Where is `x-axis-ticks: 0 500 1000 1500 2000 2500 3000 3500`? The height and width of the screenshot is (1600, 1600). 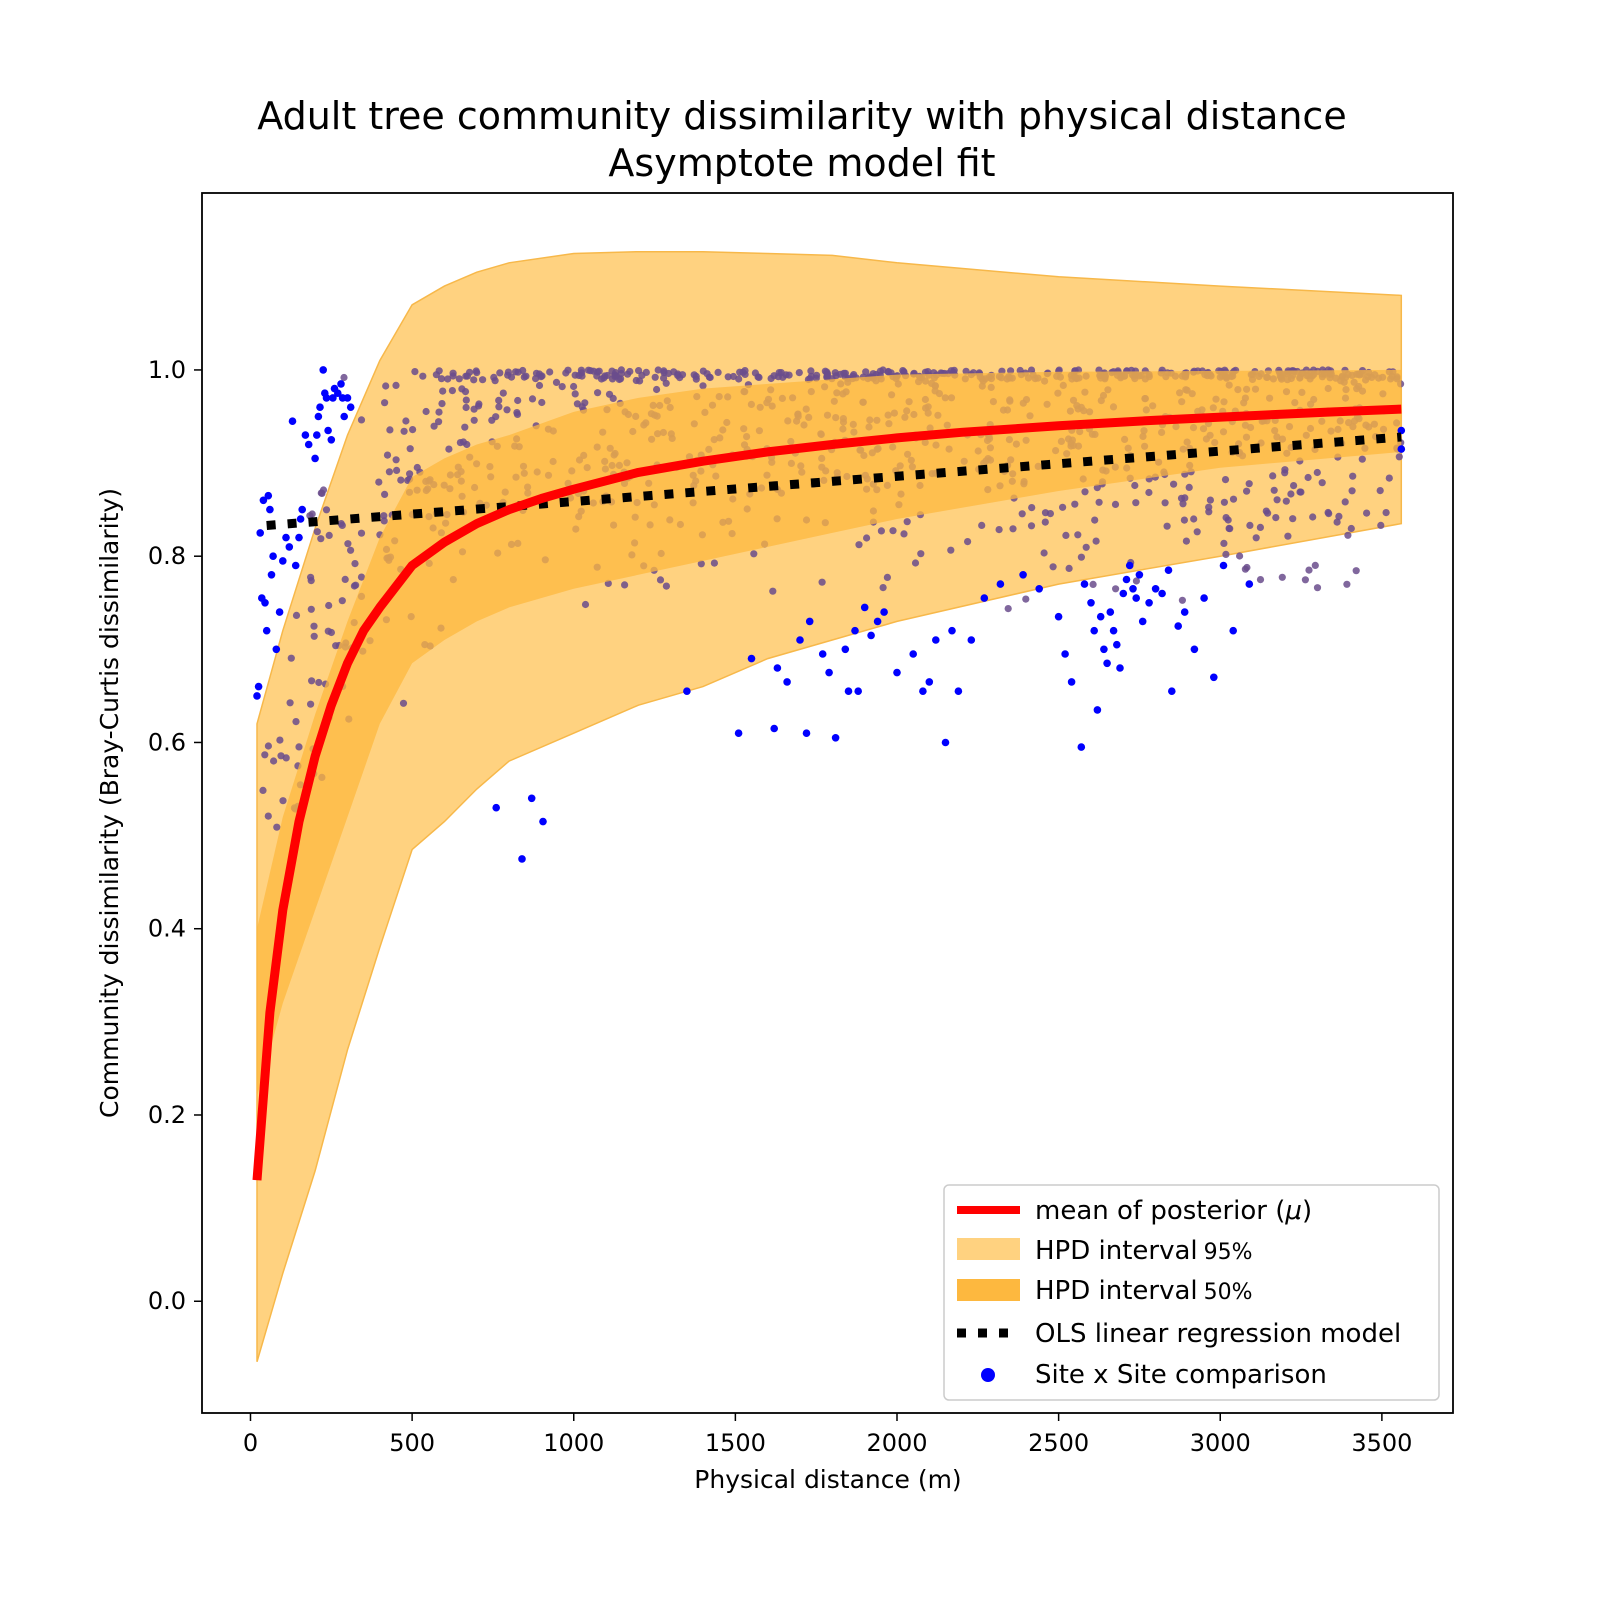 x-axis-ticks: 0 500 1000 1500 2000 2500 3000 3500 is located at coordinates (827, 1435).